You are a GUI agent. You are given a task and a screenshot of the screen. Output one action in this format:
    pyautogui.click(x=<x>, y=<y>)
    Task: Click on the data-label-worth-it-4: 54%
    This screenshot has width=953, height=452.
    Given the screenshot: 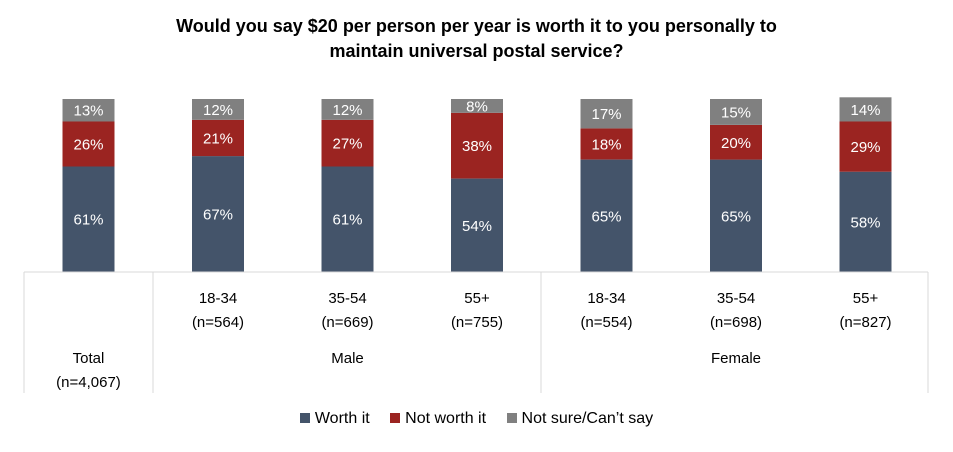 What is the action you would take?
    pyautogui.click(x=477, y=226)
    